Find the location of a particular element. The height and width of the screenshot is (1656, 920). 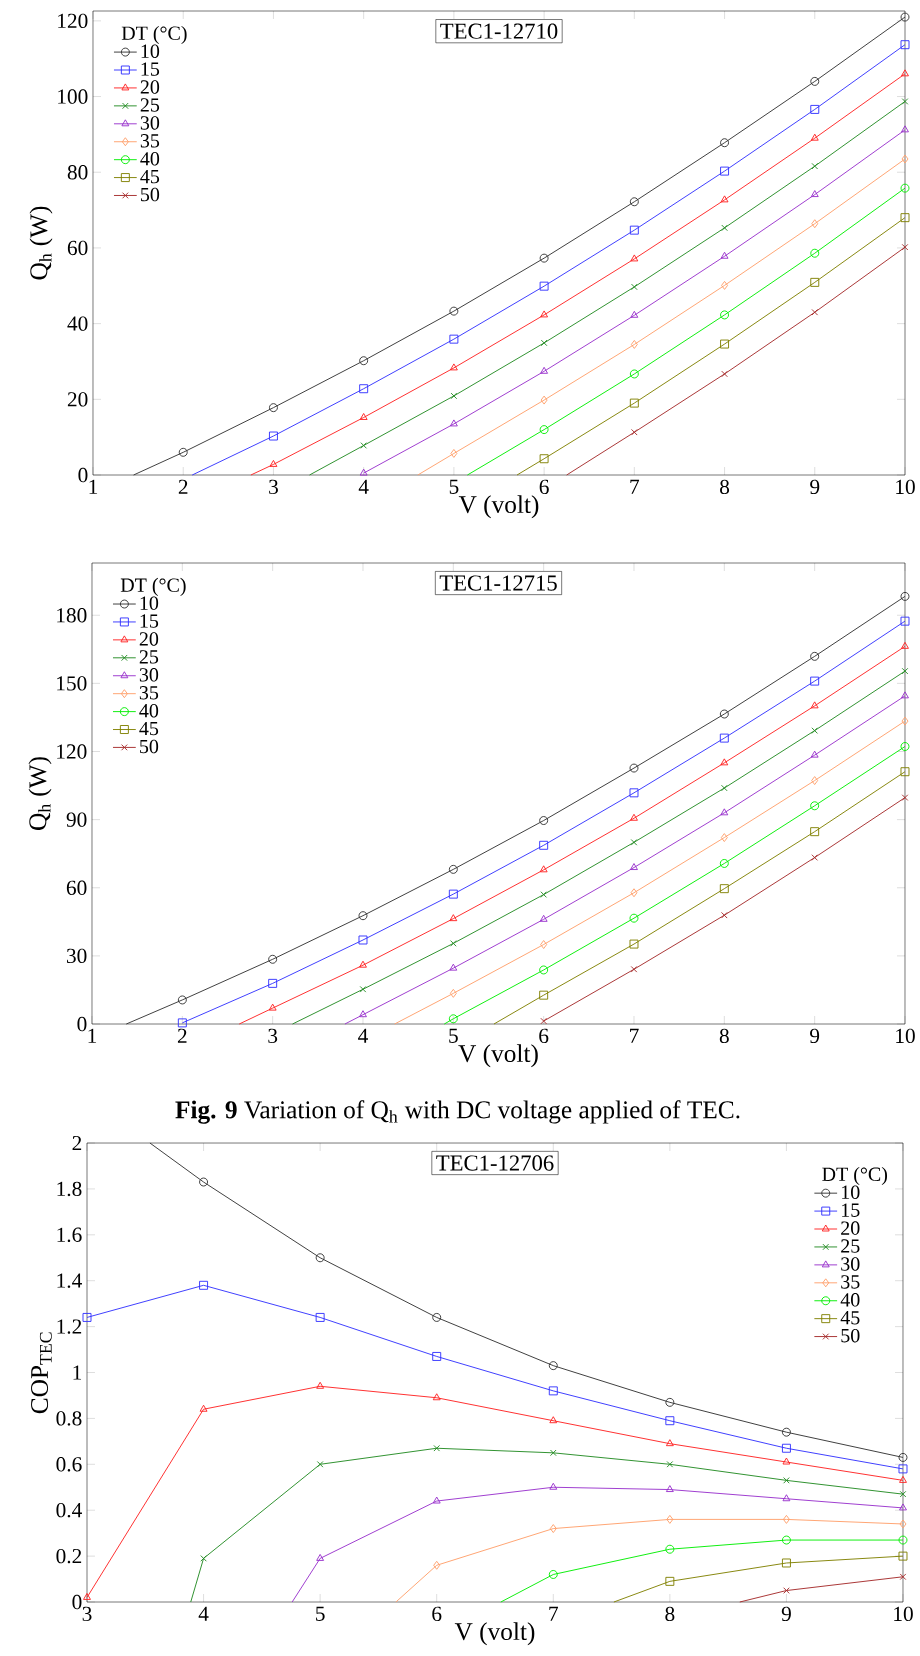

legend-label: 15 is located at coordinates (850, 1210).